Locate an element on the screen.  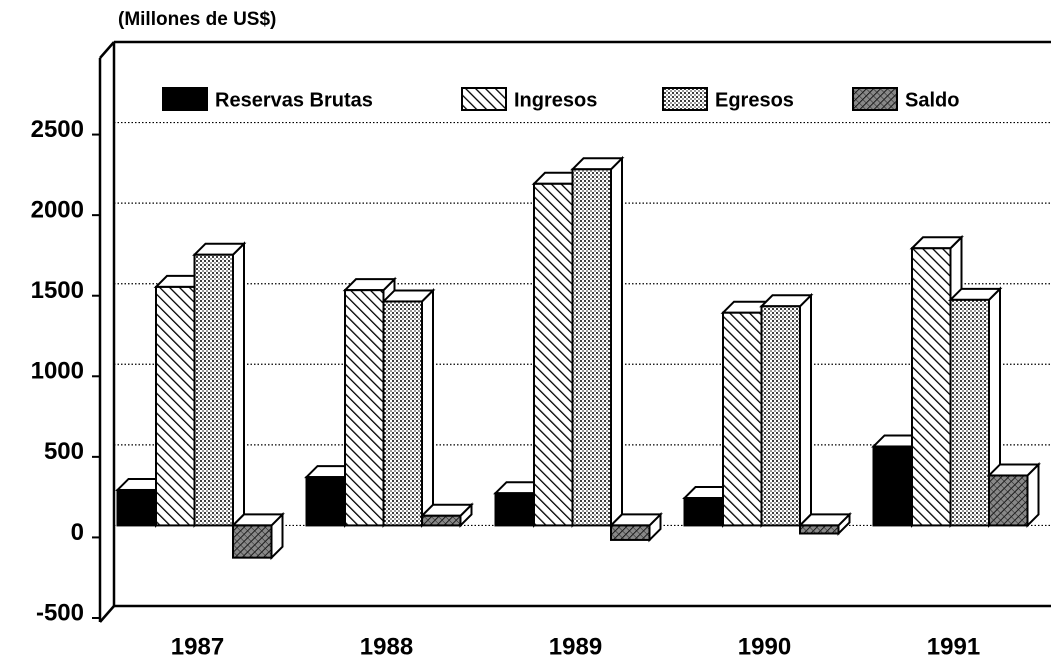
y-tick-label: 1000 is located at coordinates (57, 371).